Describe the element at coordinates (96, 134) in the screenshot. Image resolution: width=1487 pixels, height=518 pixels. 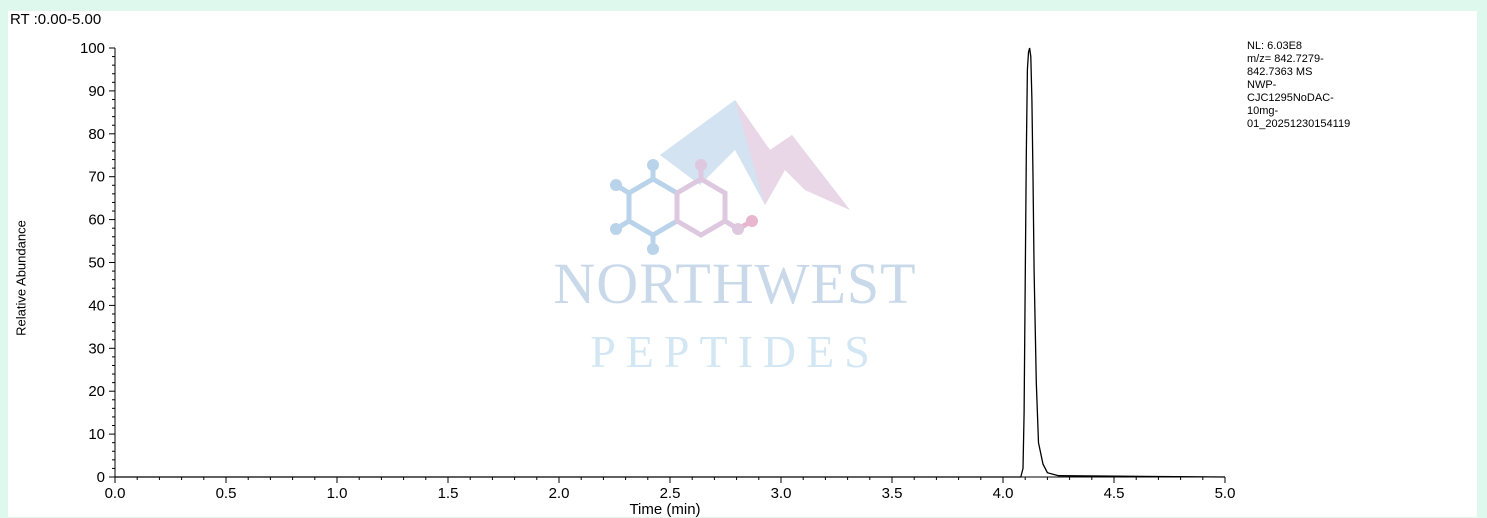
I see `y-tick-label: 80` at that location.